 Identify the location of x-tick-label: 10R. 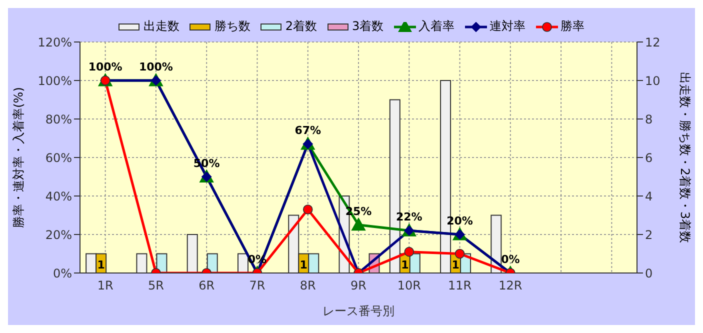
(409, 285).